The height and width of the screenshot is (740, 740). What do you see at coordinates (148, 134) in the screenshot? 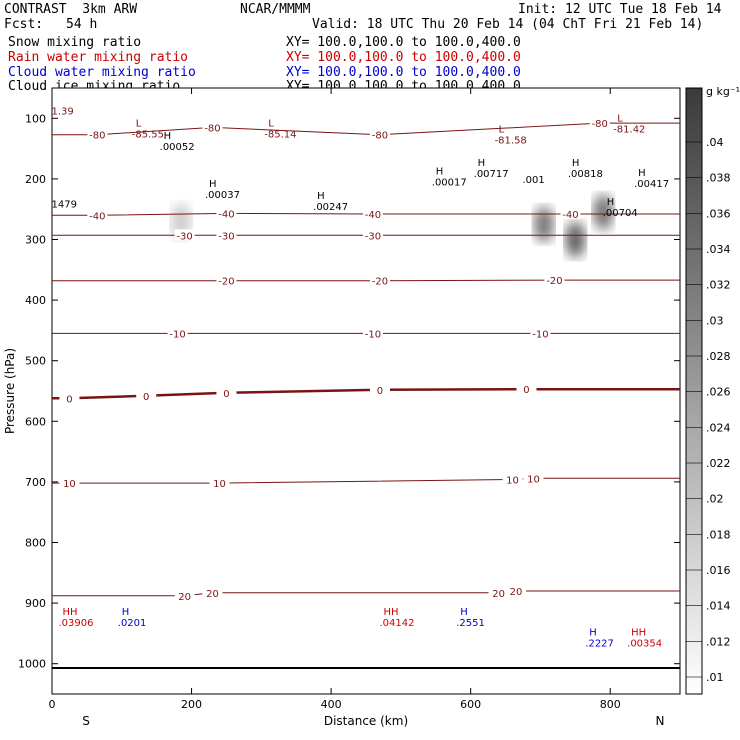
I see `extremum-value-0: -85.55` at bounding box center [148, 134].